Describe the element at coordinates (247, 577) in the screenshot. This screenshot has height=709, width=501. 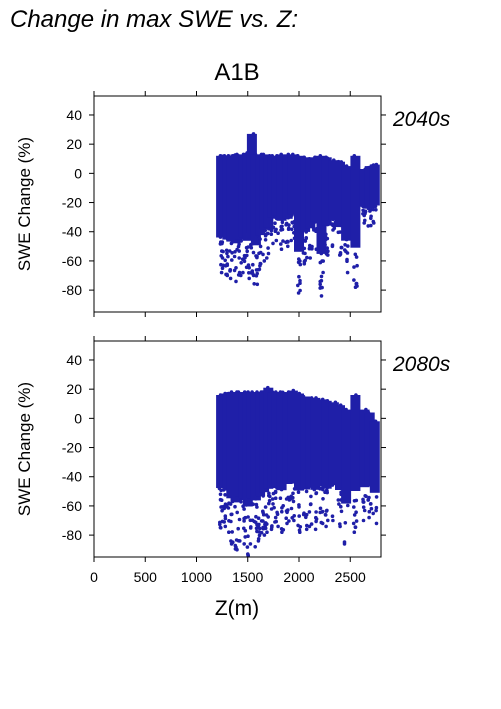
I see `x-tick-label: 1500` at that location.